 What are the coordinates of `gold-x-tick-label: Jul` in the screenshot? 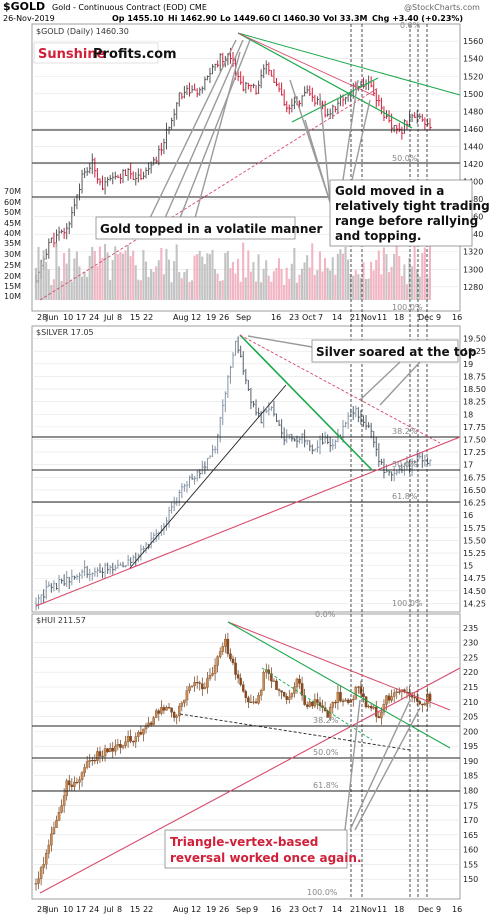 It's located at (108, 317).